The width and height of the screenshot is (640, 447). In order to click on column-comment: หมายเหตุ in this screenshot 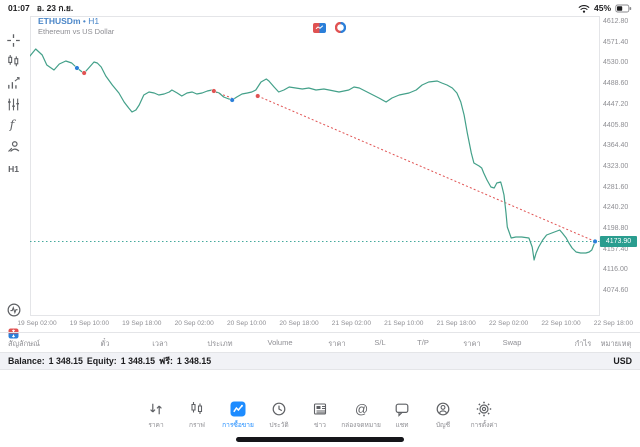, I will do `click(616, 343)`.